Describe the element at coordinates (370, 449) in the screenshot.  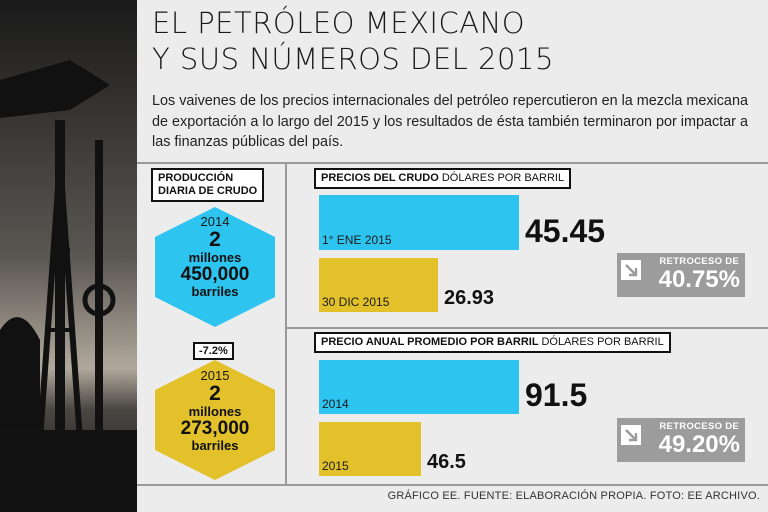
I see `chart2-bar-2015` at that location.